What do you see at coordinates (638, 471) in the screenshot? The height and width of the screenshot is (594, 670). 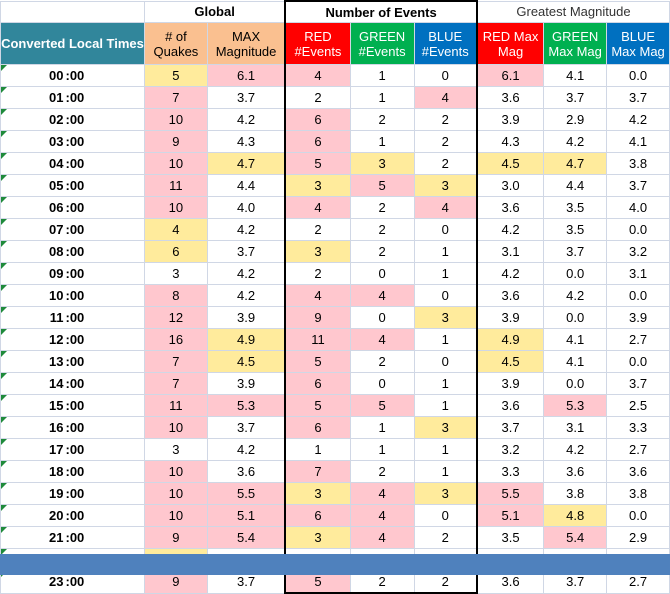 I see `cell-blue-mag: 3.6` at bounding box center [638, 471].